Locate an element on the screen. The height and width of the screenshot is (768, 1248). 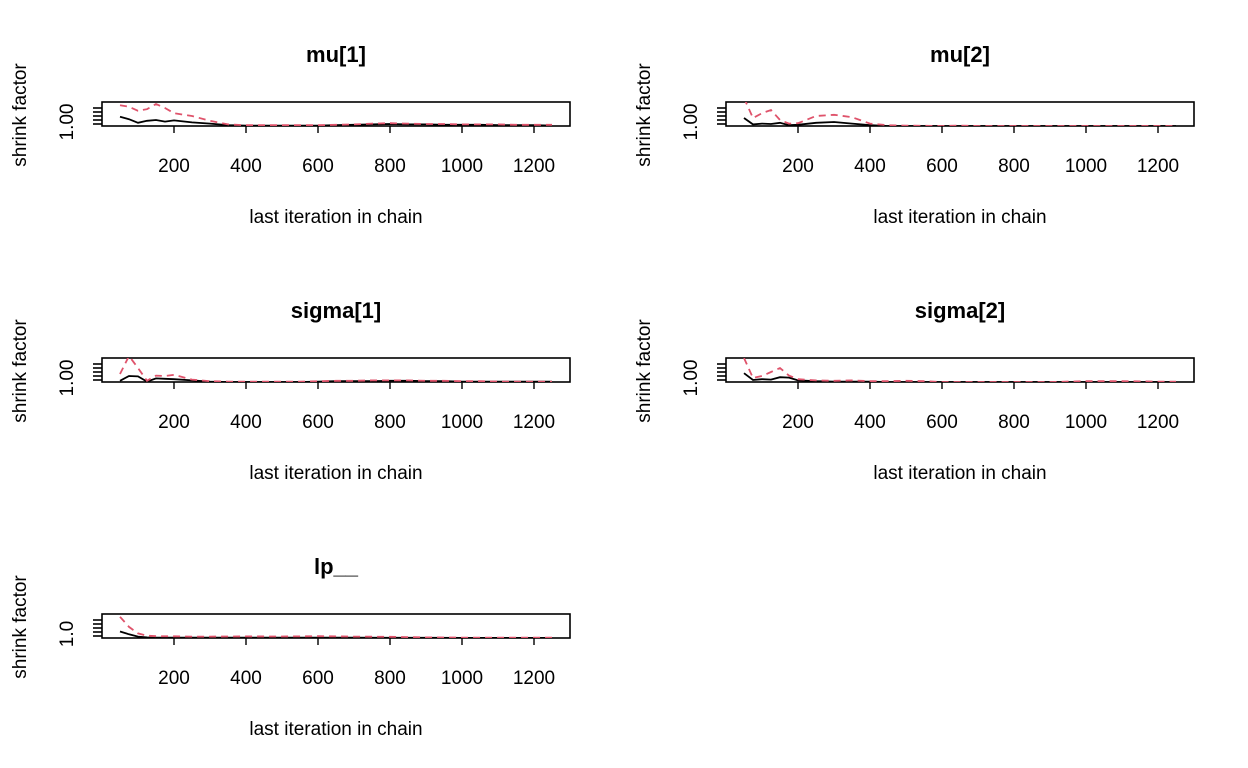
y-tick-label: 1.0 is located at coordinates (67, 634).